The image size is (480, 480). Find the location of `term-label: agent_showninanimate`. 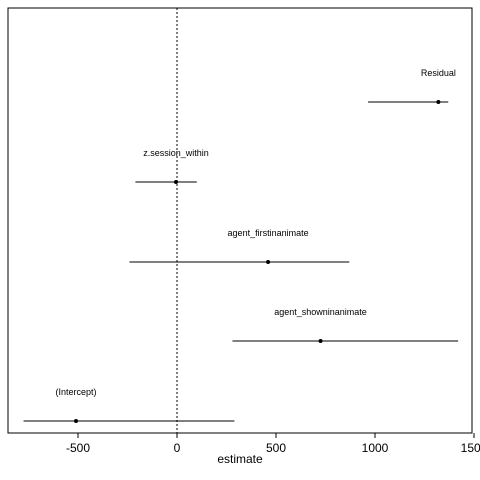

term-label: agent_showninanimate is located at coordinates (320, 312).